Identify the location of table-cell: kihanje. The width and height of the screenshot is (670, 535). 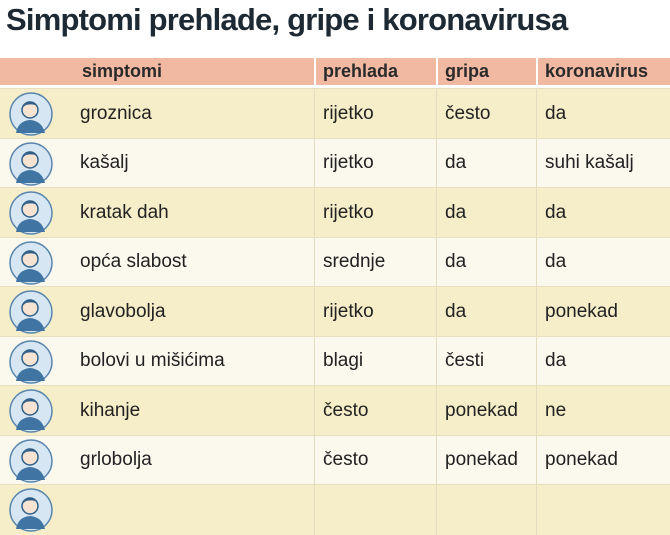
(110, 410).